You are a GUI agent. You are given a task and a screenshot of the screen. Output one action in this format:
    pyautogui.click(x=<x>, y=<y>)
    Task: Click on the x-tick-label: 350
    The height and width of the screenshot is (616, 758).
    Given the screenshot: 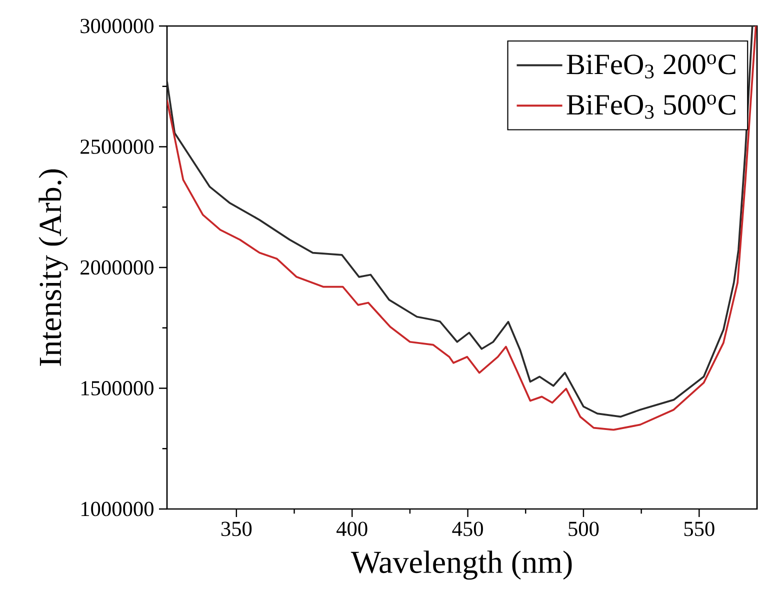 What is the action you would take?
    pyautogui.click(x=236, y=529)
    